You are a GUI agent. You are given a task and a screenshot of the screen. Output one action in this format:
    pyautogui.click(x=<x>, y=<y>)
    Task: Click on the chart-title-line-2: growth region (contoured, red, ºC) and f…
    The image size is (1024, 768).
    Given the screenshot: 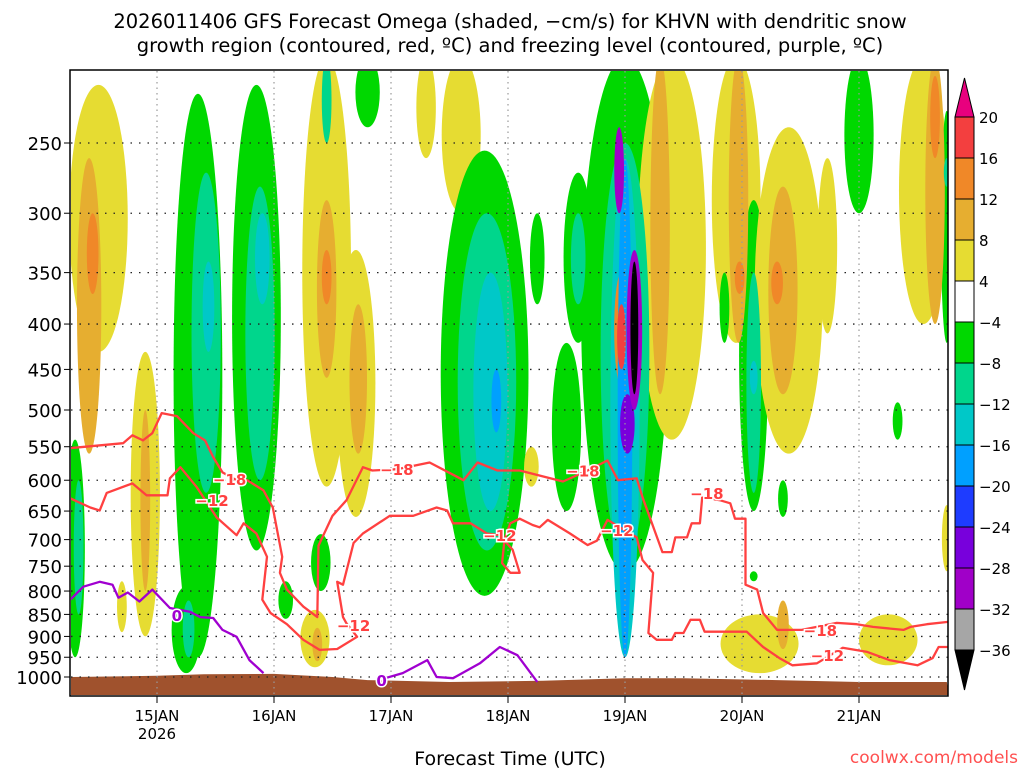 What is the action you would take?
    pyautogui.click(x=510, y=45)
    